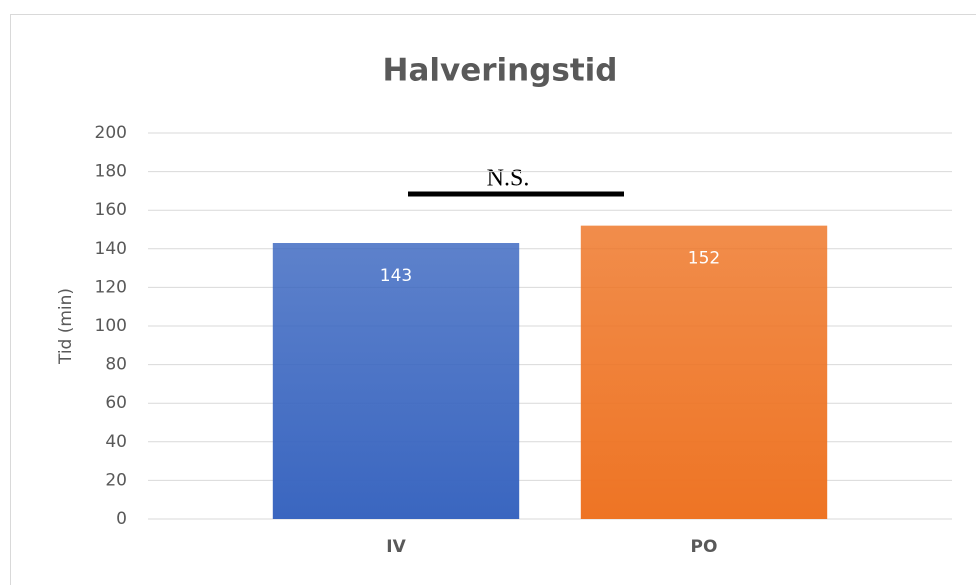 This screenshot has height=585, width=976. Describe the element at coordinates (111, 172) in the screenshot. I see `y-tick-label: 180` at that location.